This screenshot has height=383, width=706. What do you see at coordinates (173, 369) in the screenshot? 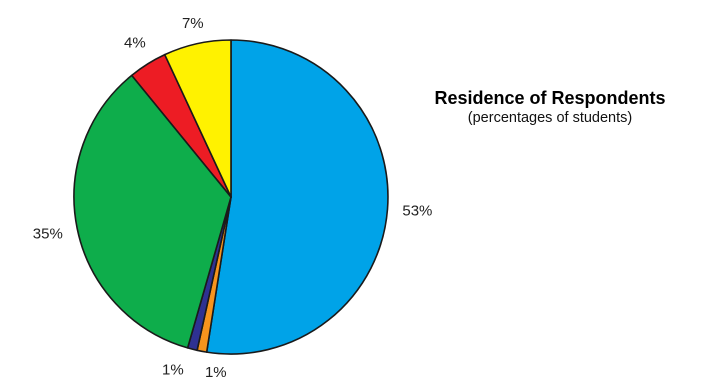
I see `pie-slice-label-2: 1%` at bounding box center [173, 369].